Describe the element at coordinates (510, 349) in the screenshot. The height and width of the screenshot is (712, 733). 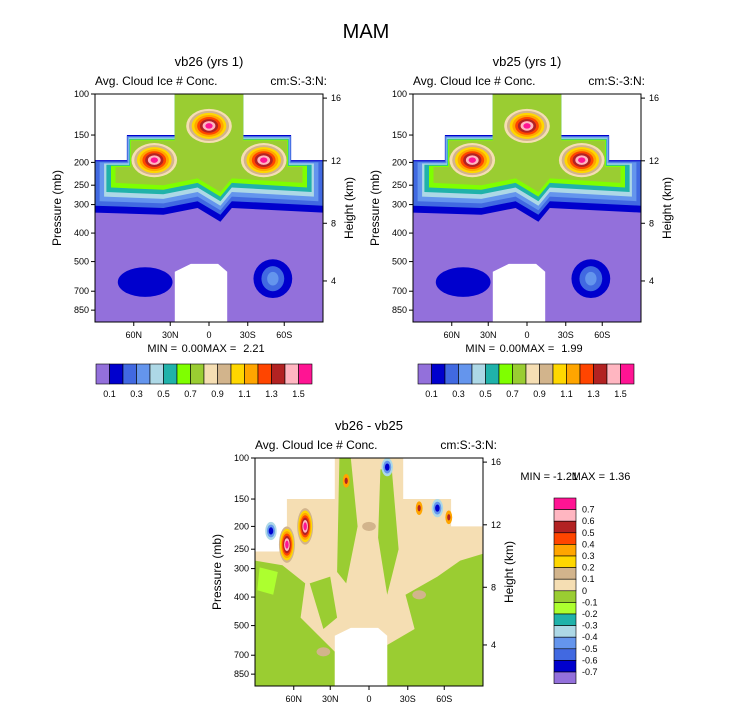
I see `min-value: 0.00` at that location.